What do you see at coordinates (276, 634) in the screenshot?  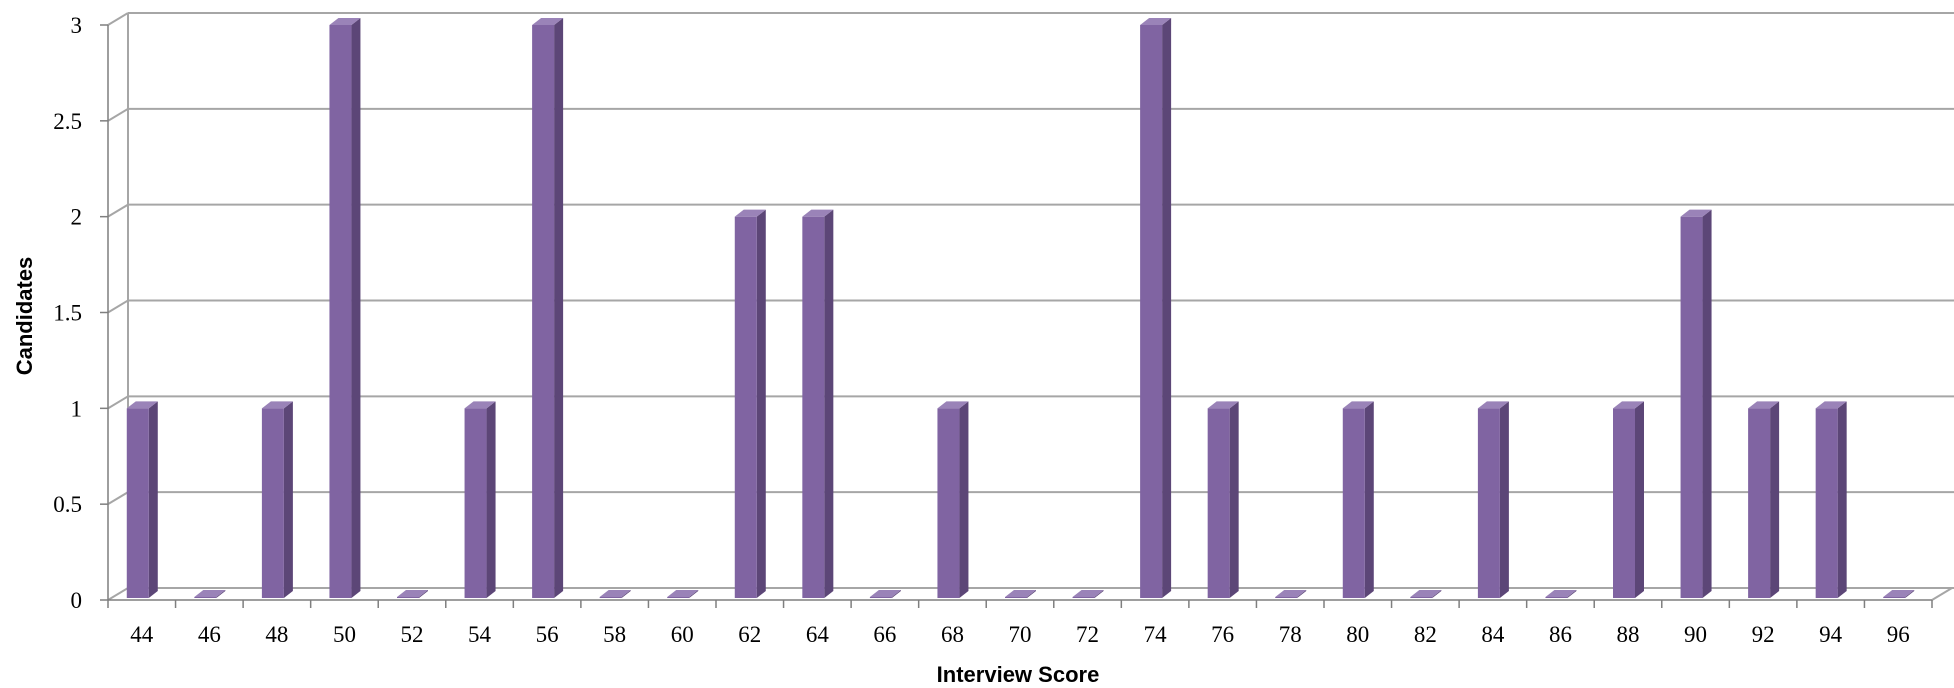 I see `x-tick-label: 48` at bounding box center [276, 634].